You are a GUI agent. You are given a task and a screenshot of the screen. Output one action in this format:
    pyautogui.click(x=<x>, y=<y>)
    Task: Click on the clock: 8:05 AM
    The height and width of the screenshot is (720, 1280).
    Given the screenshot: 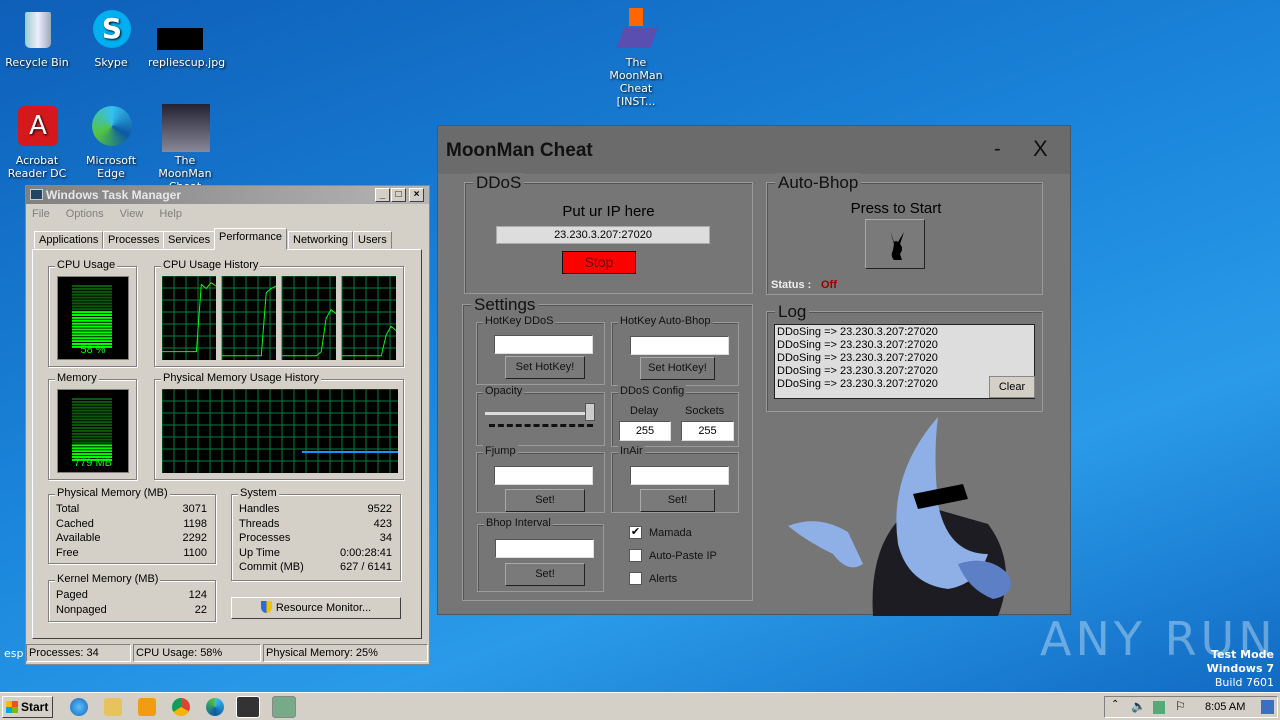 What is the action you would take?
    pyautogui.click(x=1225, y=707)
    